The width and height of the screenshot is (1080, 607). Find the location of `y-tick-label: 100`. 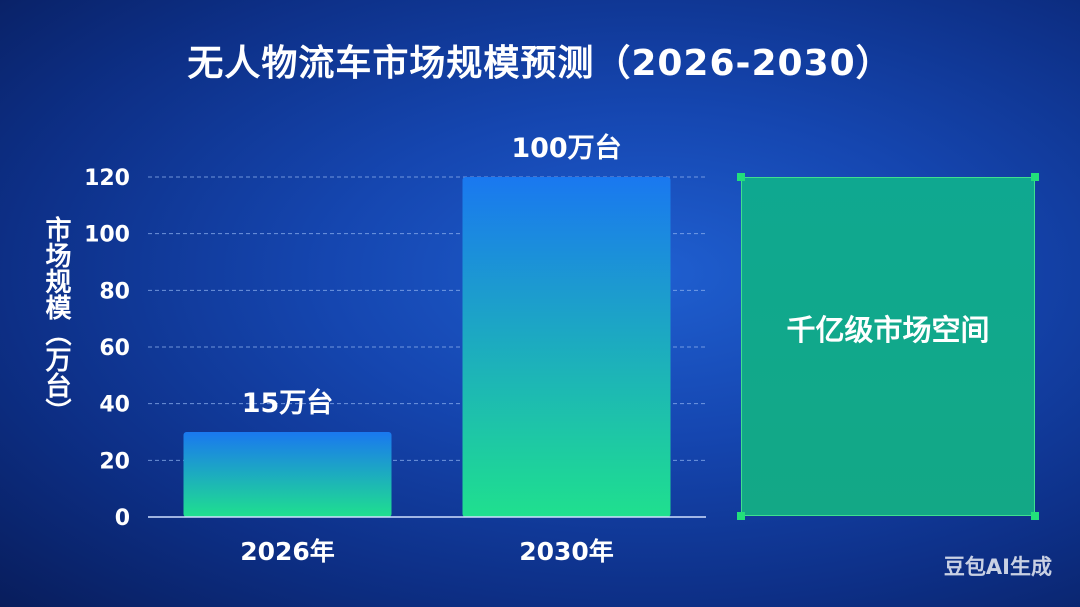

y-tick-label: 100 is located at coordinates (107, 235).